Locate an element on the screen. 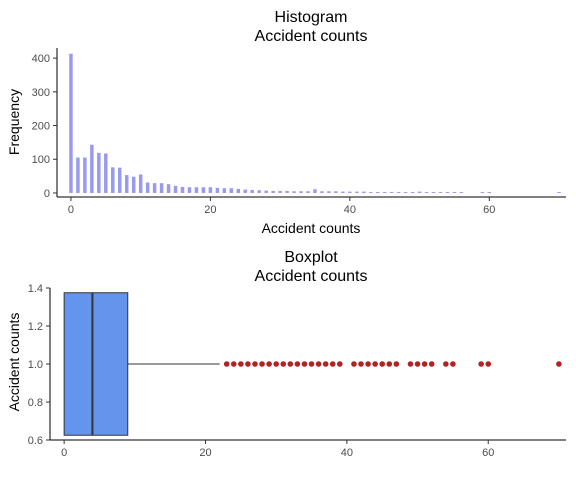  histogram-x-tick-label: 40 is located at coordinates (350, 210).